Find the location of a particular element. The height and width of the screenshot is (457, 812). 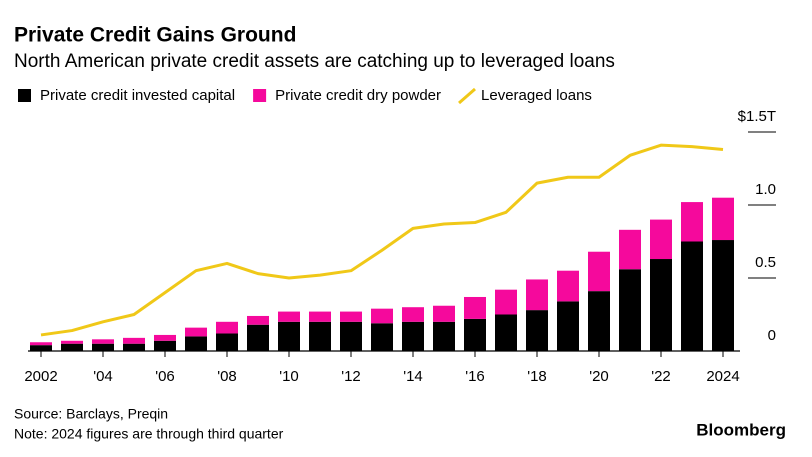

legend-label: Private credit dry powder is located at coordinates (358, 95).